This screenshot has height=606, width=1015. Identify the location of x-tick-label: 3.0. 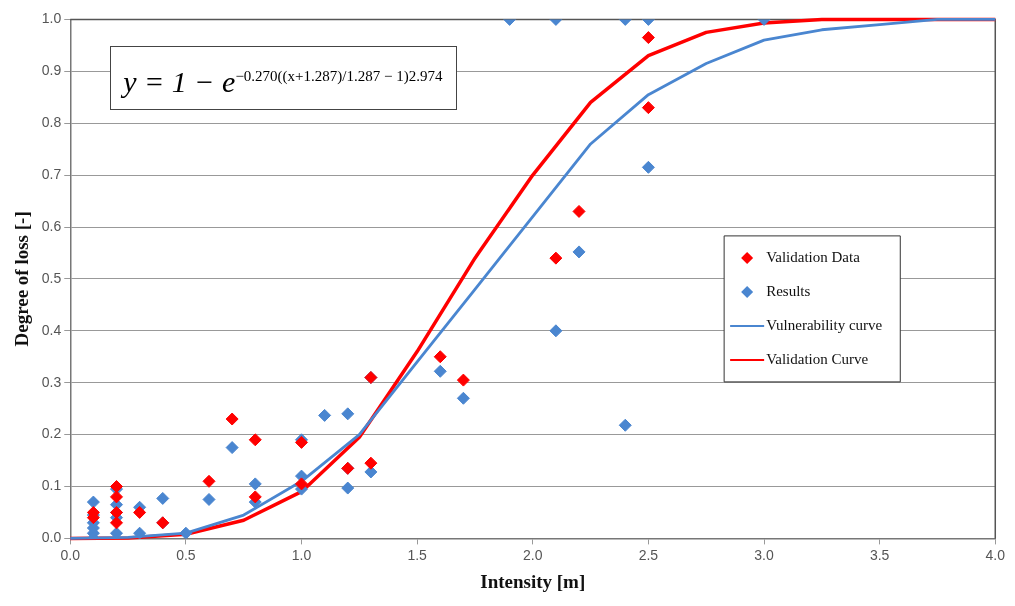
(764, 554).